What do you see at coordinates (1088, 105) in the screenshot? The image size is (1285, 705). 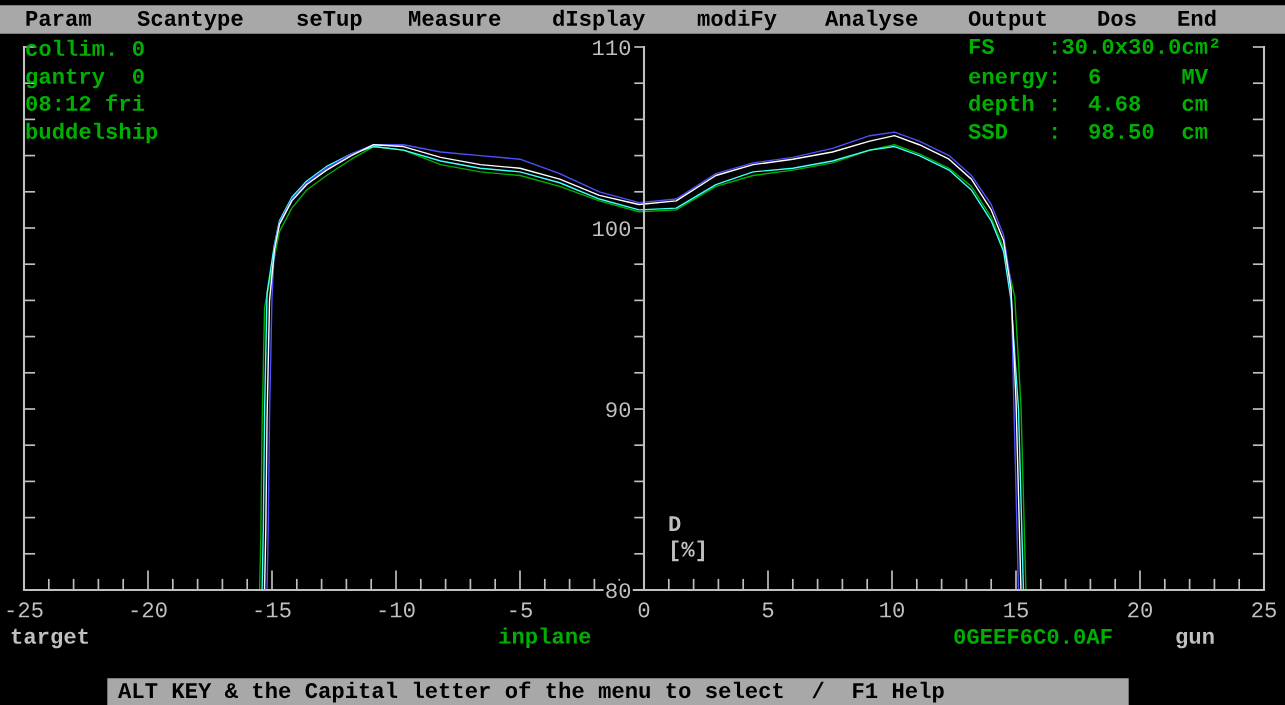 I see `annotation: depth : 4.68 cm` at bounding box center [1088, 105].